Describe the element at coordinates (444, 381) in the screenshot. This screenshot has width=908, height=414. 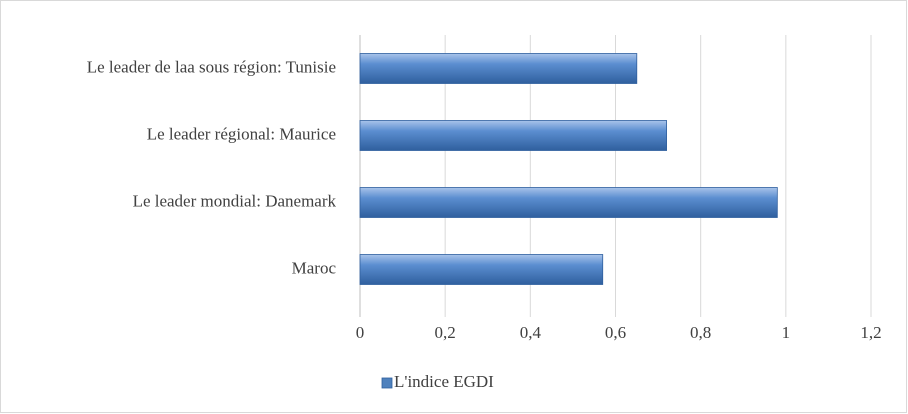
I see `legend-label: L'indice EGDI` at that location.